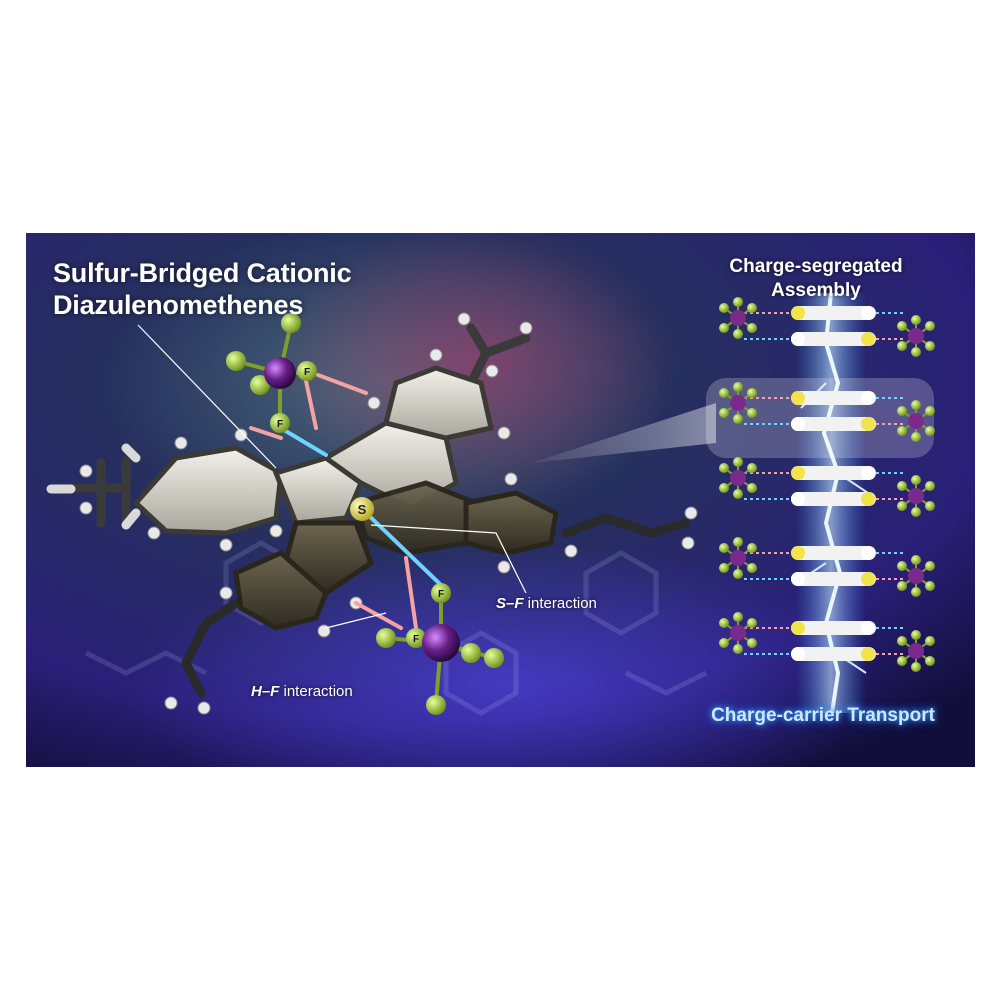 This screenshot has width=1000, height=1000. What do you see at coordinates (438, 403) in the screenshot?
I see `light-seven-ring-right` at bounding box center [438, 403].